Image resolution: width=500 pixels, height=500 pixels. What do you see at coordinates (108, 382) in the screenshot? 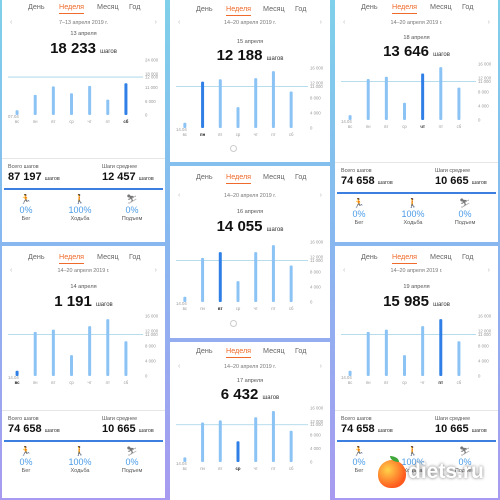
I see `day-label: пт` at bounding box center [108, 382].